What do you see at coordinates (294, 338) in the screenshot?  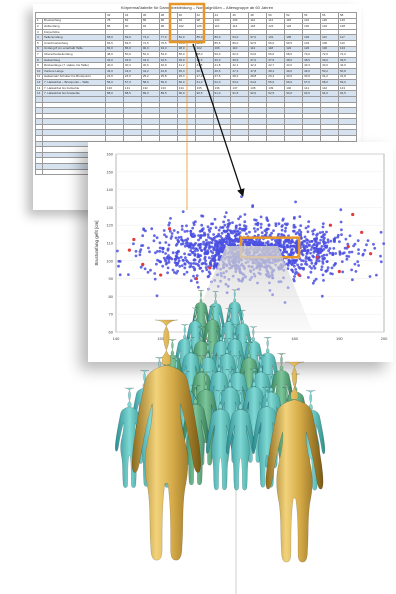 I see `x-tick-label: 180` at bounding box center [294, 338].